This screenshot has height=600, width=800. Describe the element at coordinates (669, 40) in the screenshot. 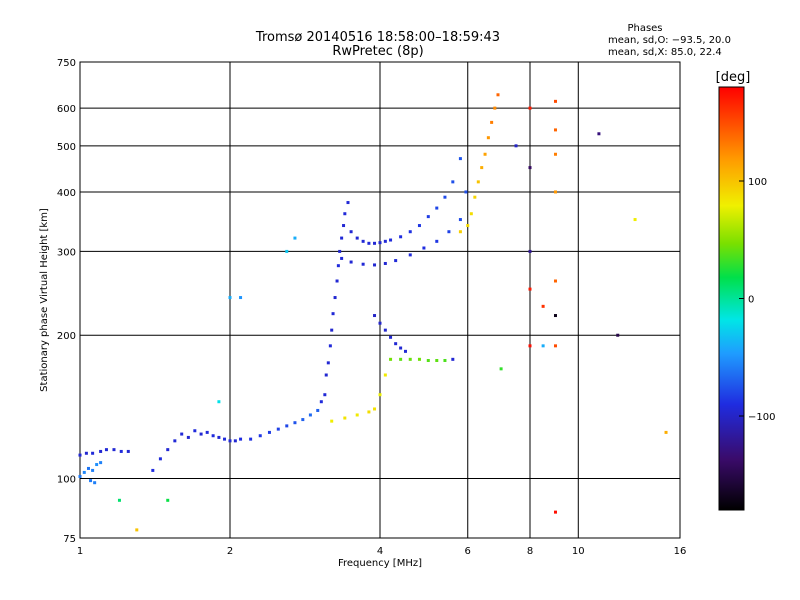

I see `stats-o-mode: mean, sd,O: −93.5, 20.0` at that location.